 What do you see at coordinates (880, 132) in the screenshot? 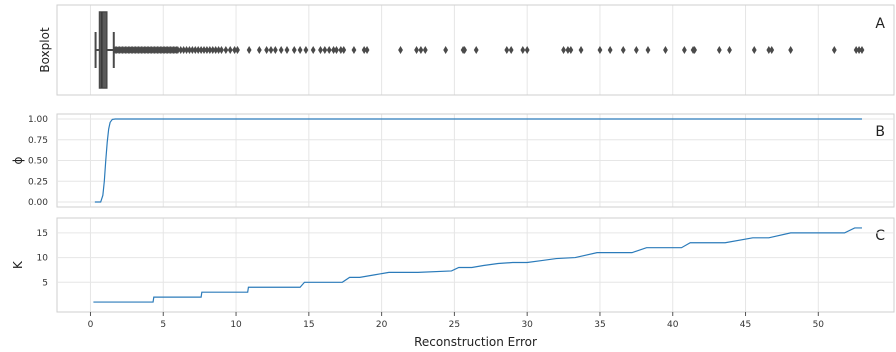
I see `panel-letter: B` at bounding box center [880, 132].